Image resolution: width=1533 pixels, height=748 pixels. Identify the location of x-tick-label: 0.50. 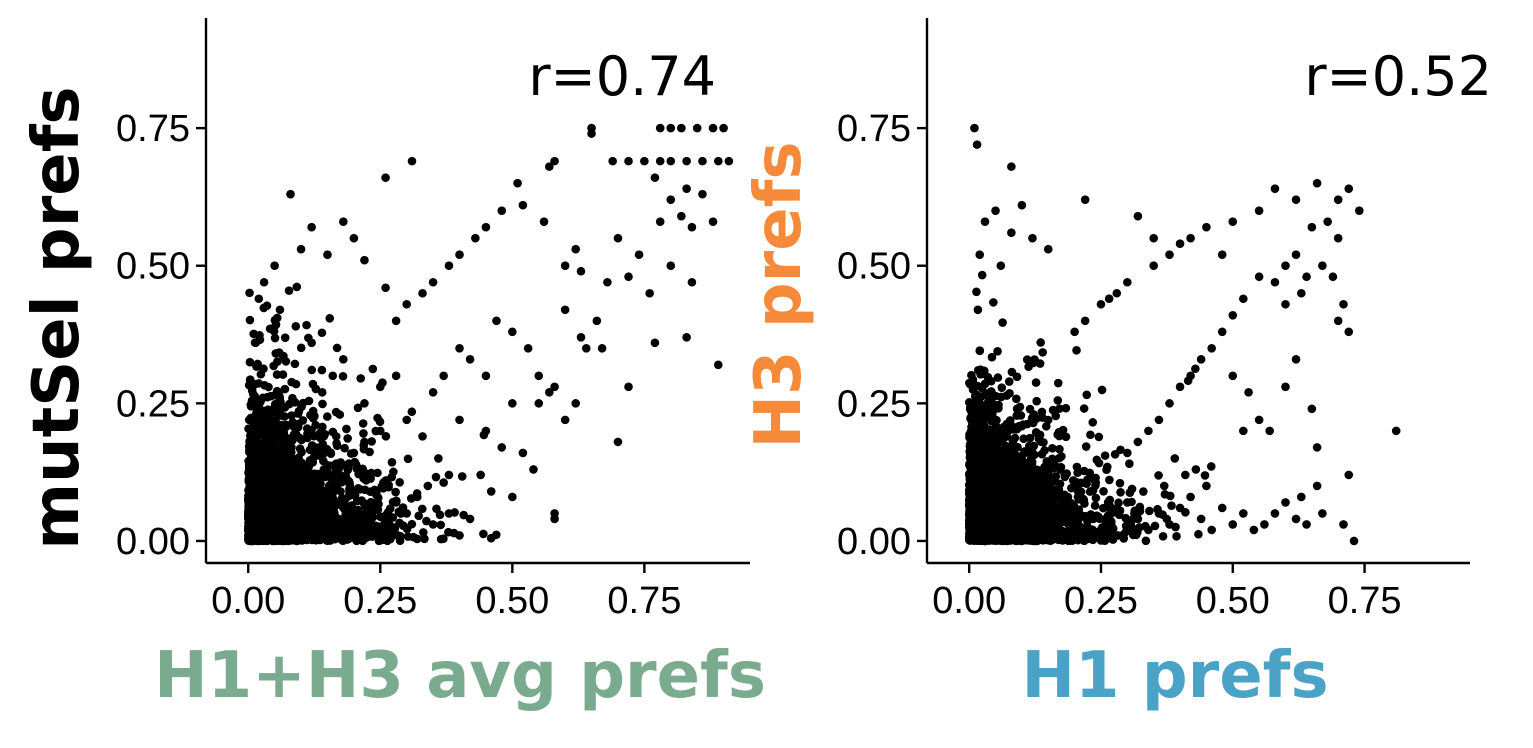
(512, 601).